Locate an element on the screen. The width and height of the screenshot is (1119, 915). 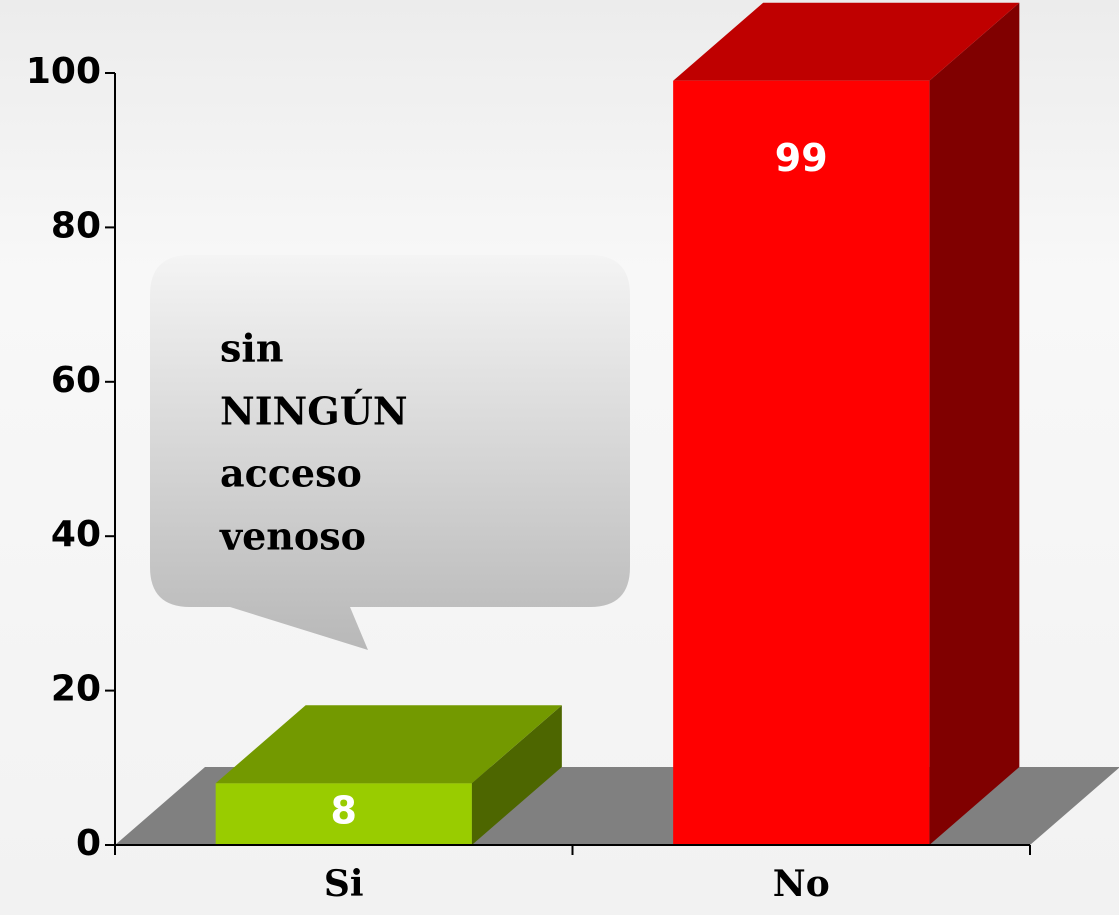
x-tick-label: No is located at coordinates (801, 884).